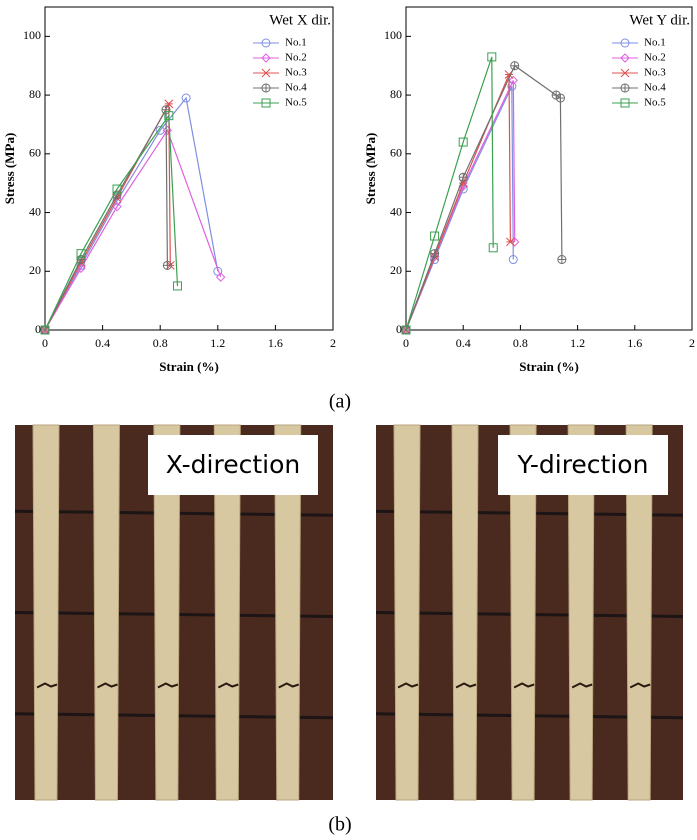 This screenshot has height=840, width=697. I want to click on legend-label: No.1, so click(296, 43).